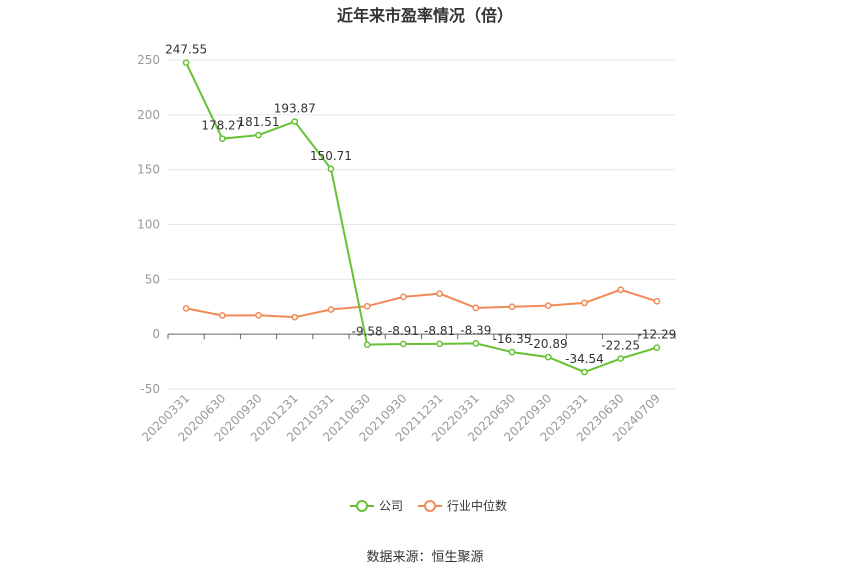  Describe the element at coordinates (403, 331) in the screenshot. I see `data-label: -8.91` at that location.